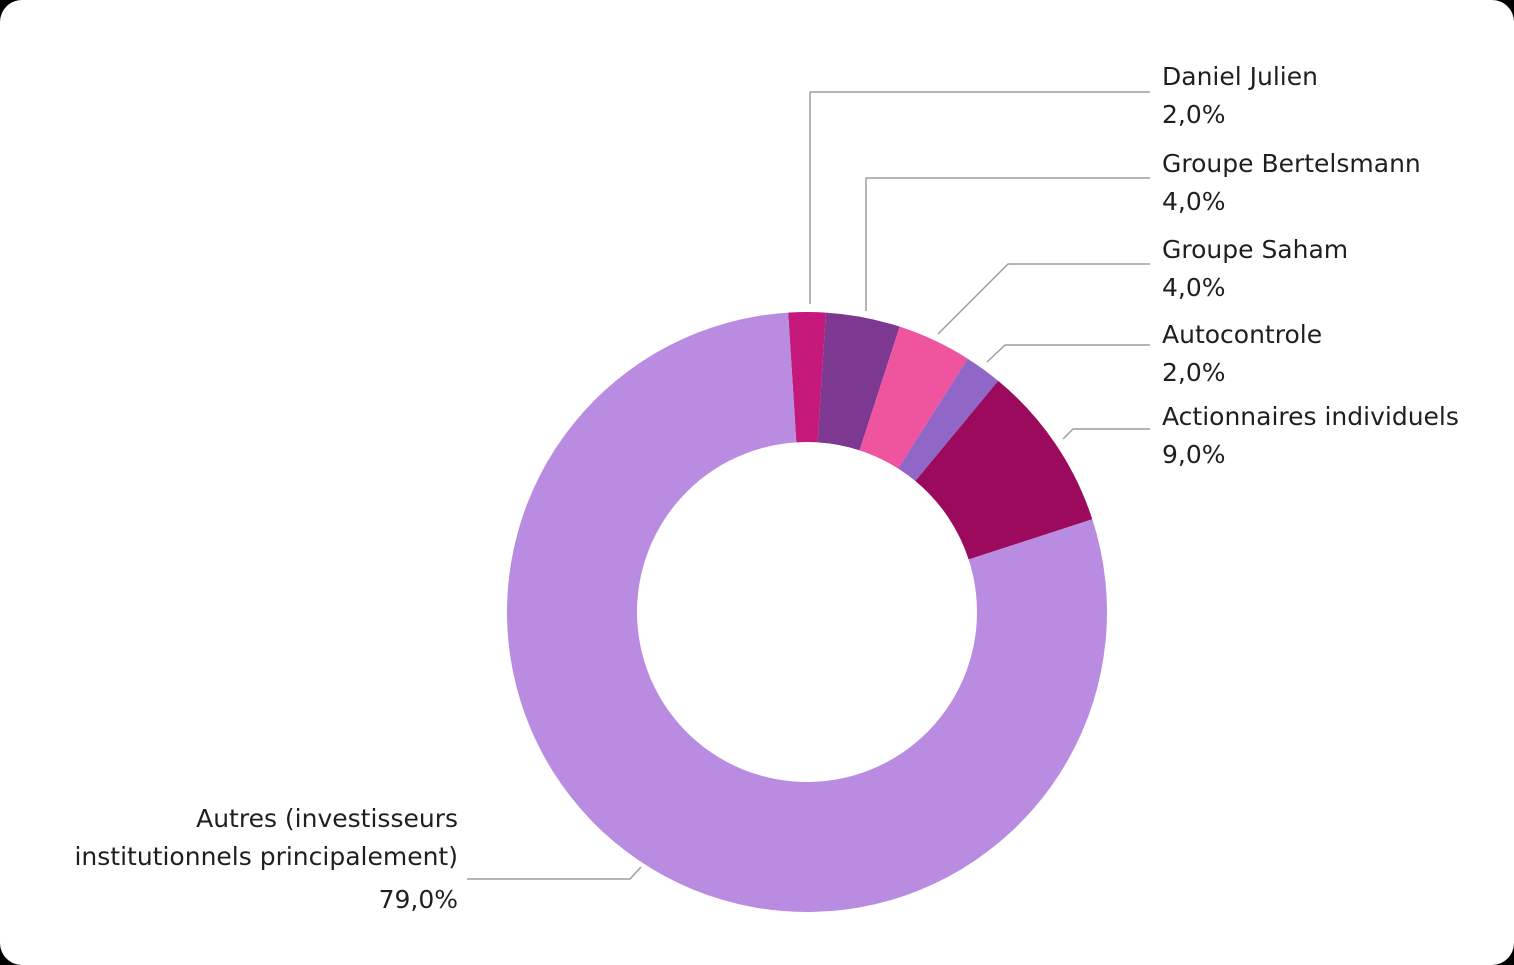 The width and height of the screenshot is (1514, 965). What do you see at coordinates (1007, 244) in the screenshot?
I see `leader-line-groupe-bertelsmann` at bounding box center [1007, 244].